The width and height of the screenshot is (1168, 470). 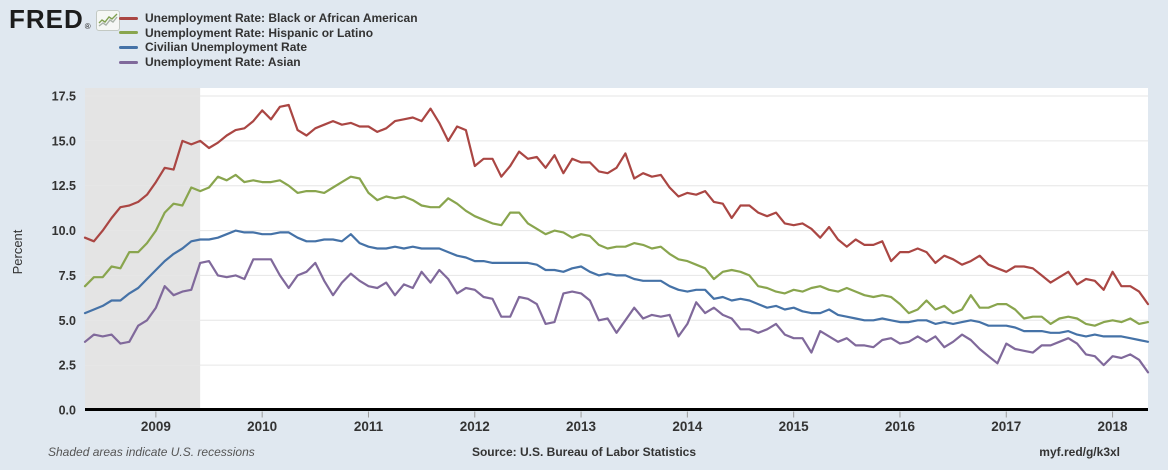 I want to click on x-axis-label: 2017, so click(x=1006, y=426).